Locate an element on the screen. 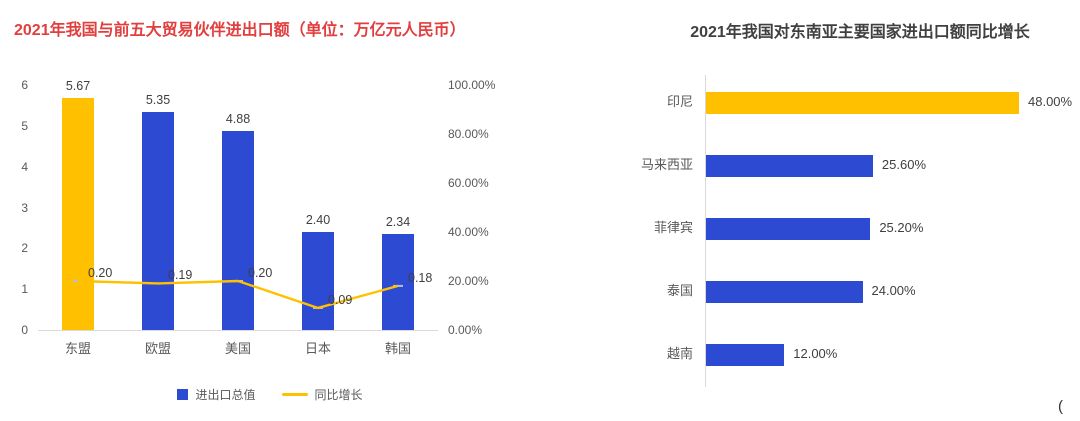 This screenshot has height=421, width=1080. line-value-label: 0.09 is located at coordinates (340, 299).